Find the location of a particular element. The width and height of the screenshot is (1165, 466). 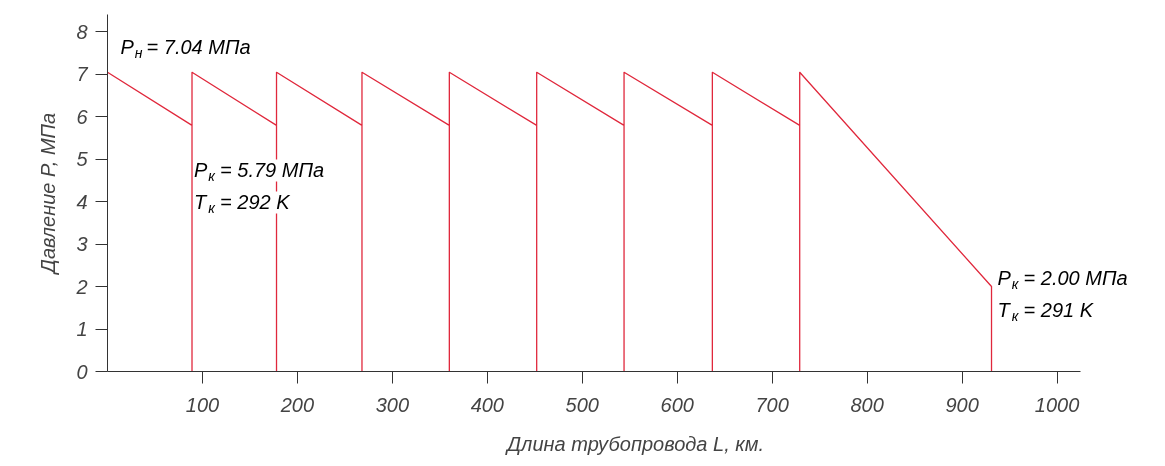

x-tick-label: 300 is located at coordinates (392, 404).